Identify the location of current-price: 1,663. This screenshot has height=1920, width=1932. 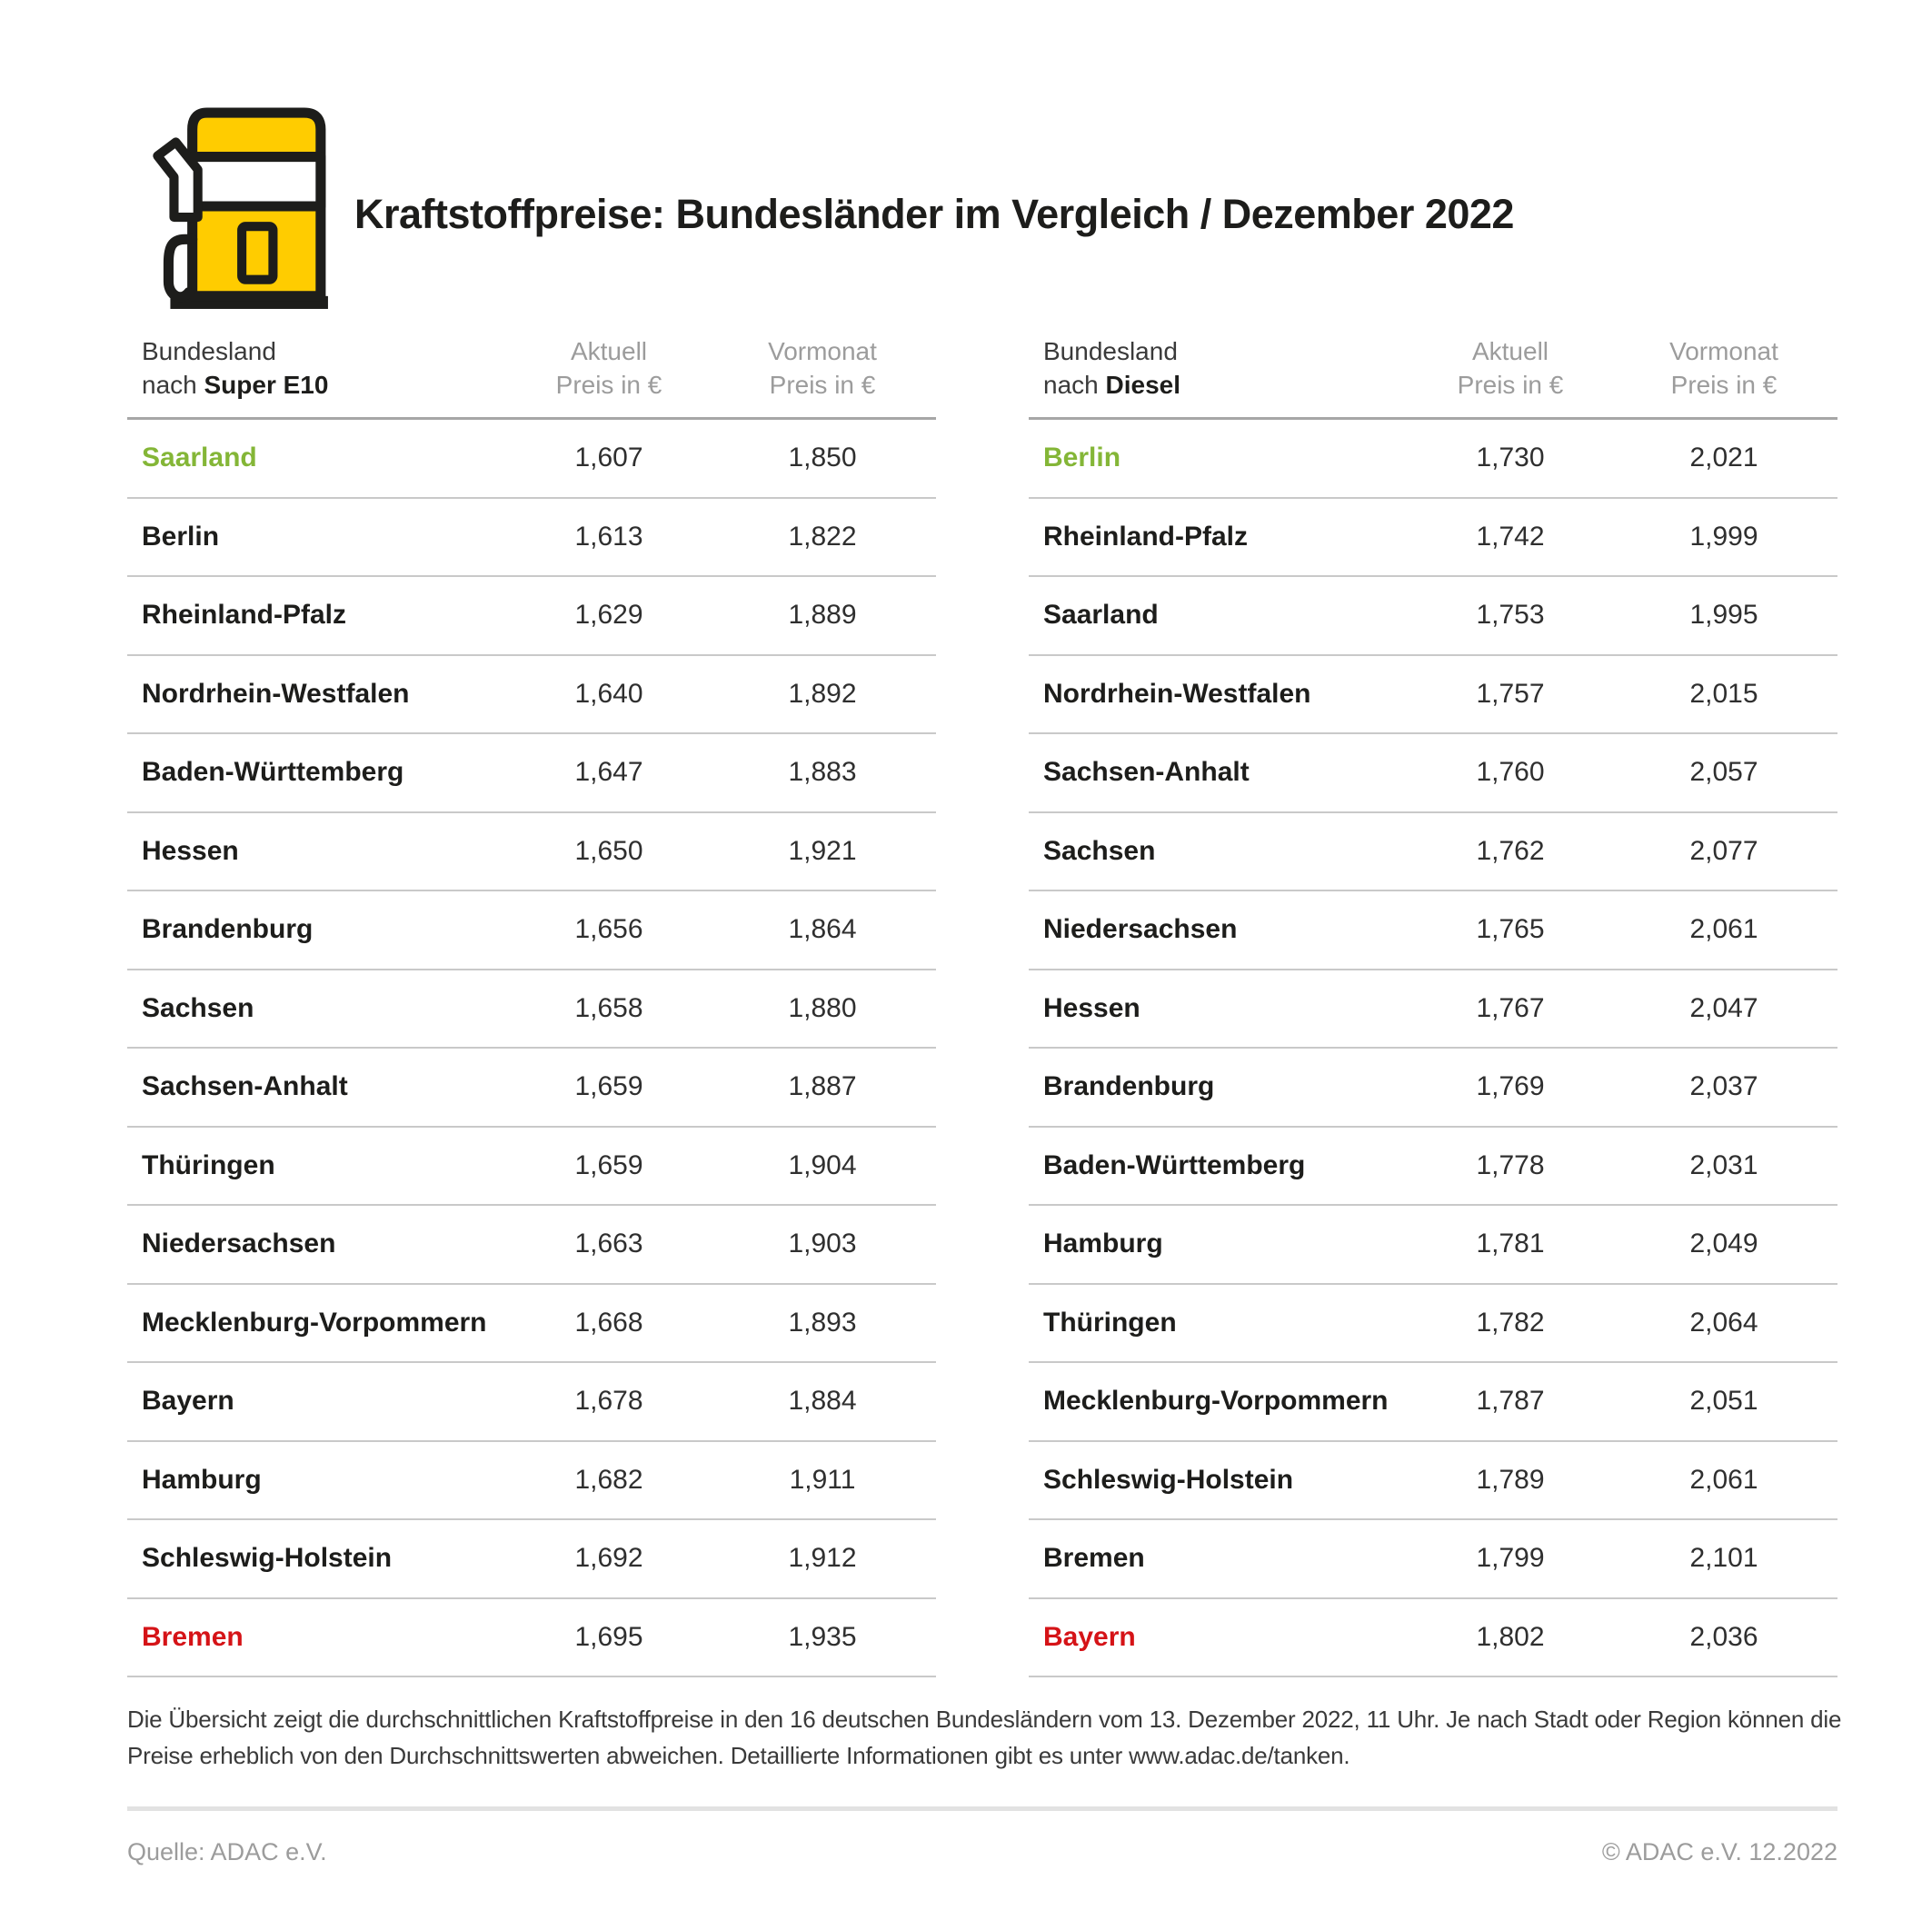
(608, 1244).